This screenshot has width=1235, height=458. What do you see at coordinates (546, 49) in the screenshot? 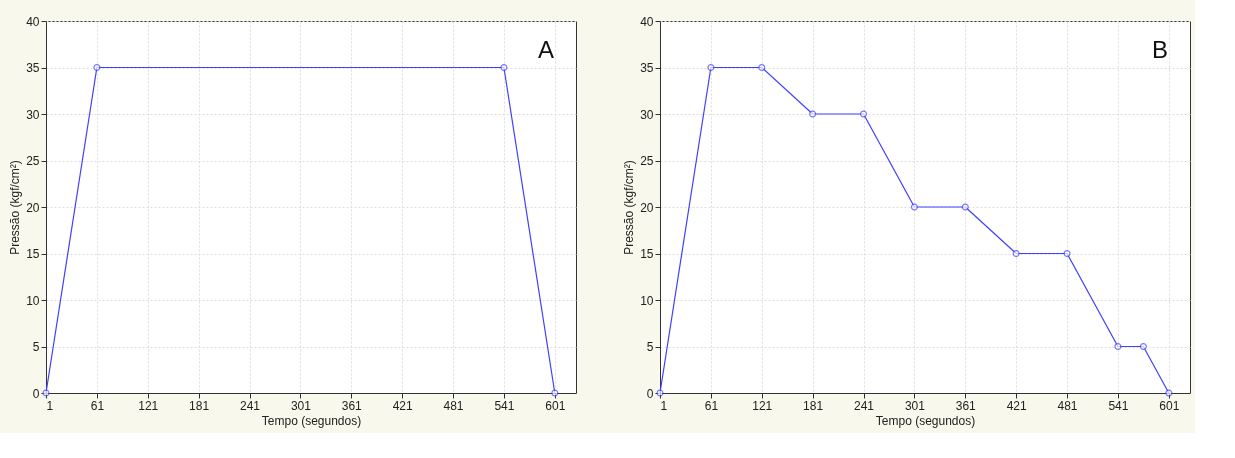
I see `annotation: A` at bounding box center [546, 49].